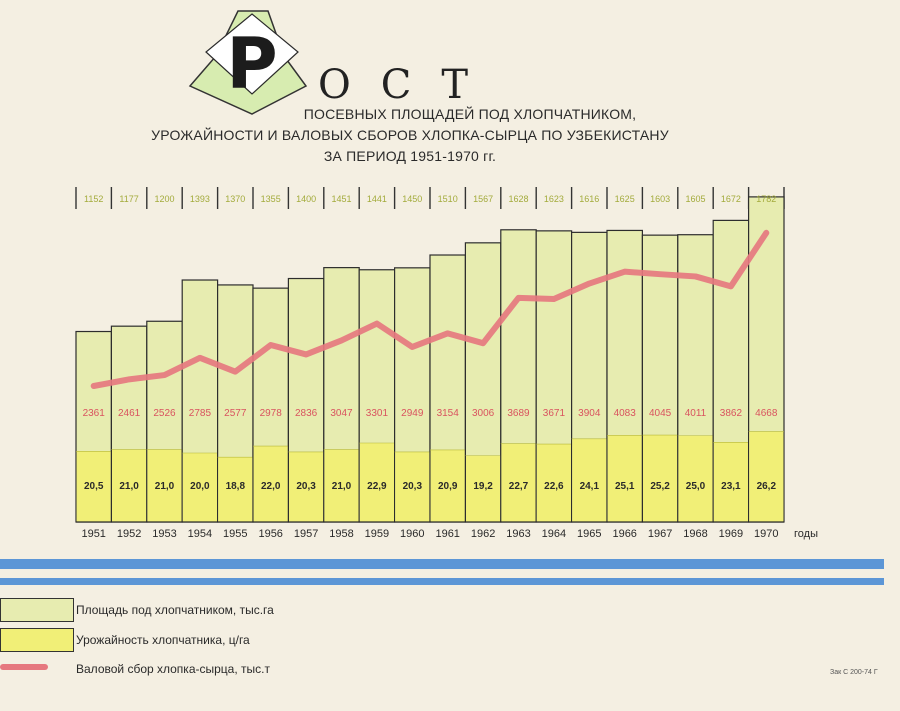 The height and width of the screenshot is (711, 900). What do you see at coordinates (200, 413) in the screenshot?
I see `harvest-value-label: 2785` at bounding box center [200, 413].